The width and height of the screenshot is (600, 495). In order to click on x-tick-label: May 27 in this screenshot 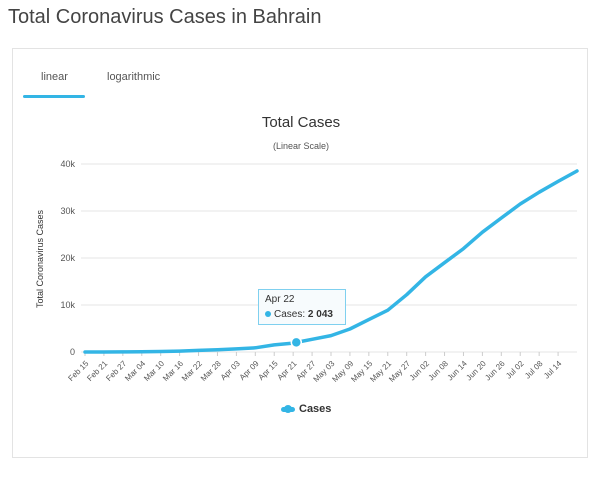, I will do `click(399, 371)`.